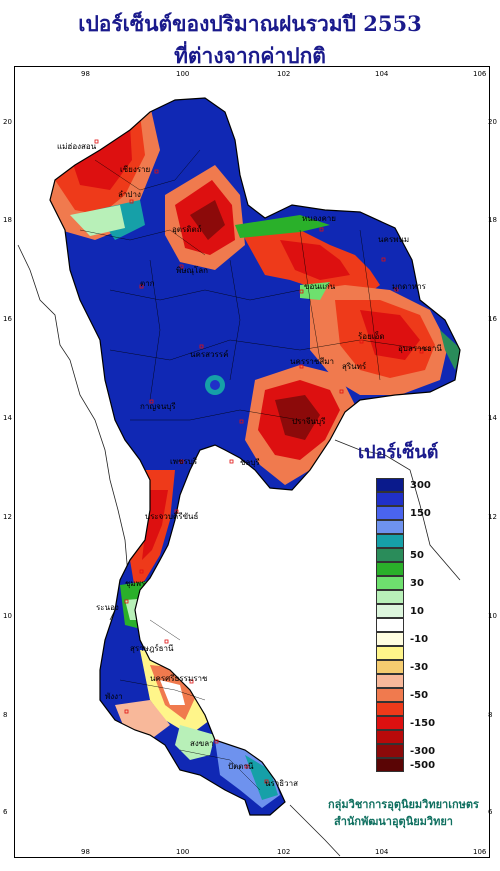  I want to click on lat-label-right-14: 14, so click(492, 418).